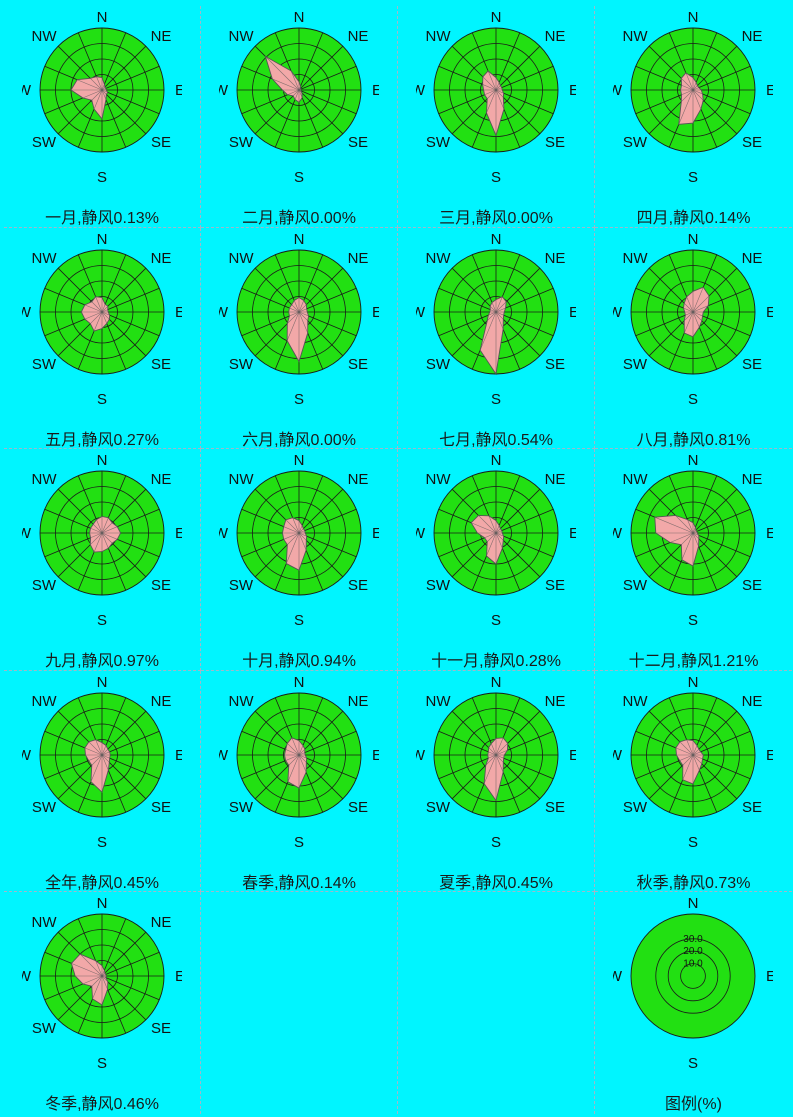  Describe the element at coordinates (61, 662) in the screenshot. I see `rose-period-title: 九月` at that location.